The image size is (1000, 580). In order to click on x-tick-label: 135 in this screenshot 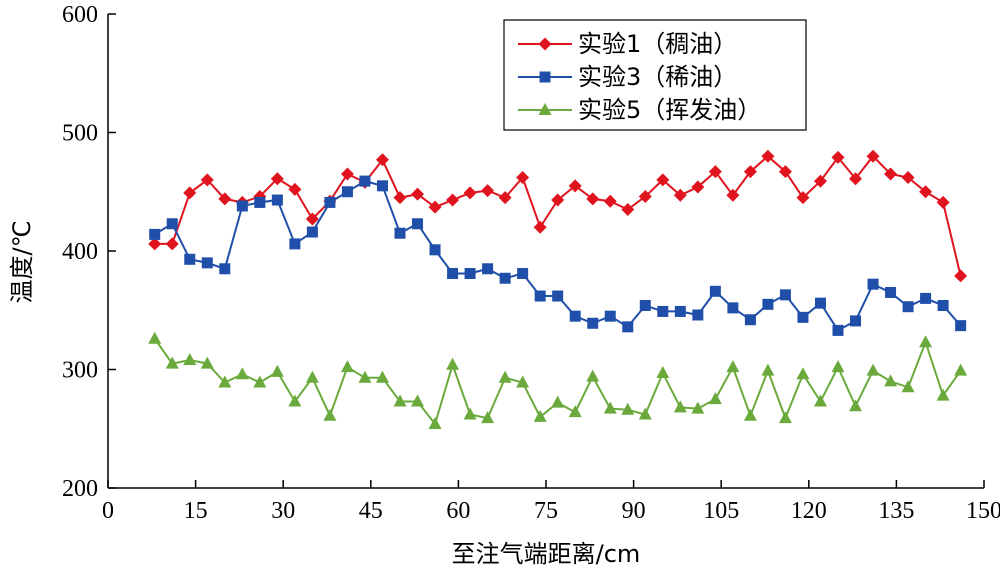, I will do `click(896, 511)`.